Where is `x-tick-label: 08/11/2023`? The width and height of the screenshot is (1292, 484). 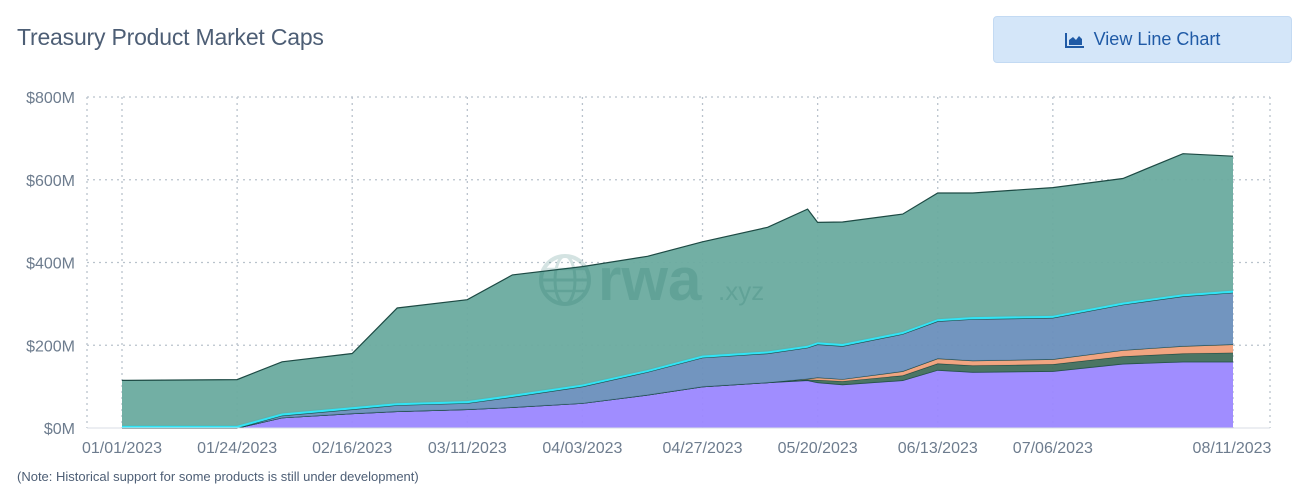
x-tick-label: 08/11/2023 is located at coordinates (1232, 448).